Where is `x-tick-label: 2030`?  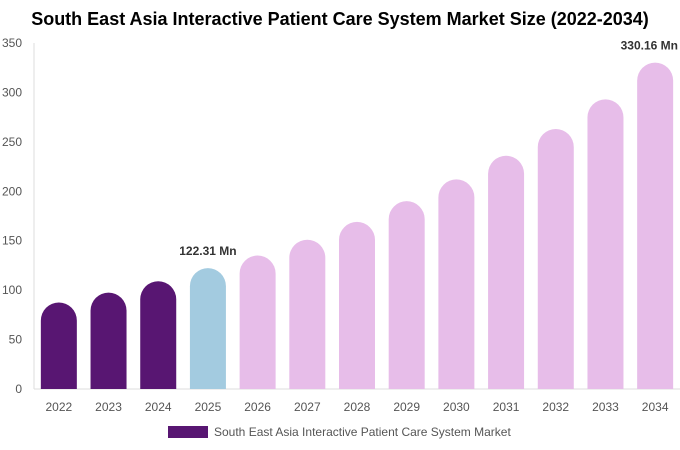
x-tick-label: 2030 is located at coordinates (456, 407).